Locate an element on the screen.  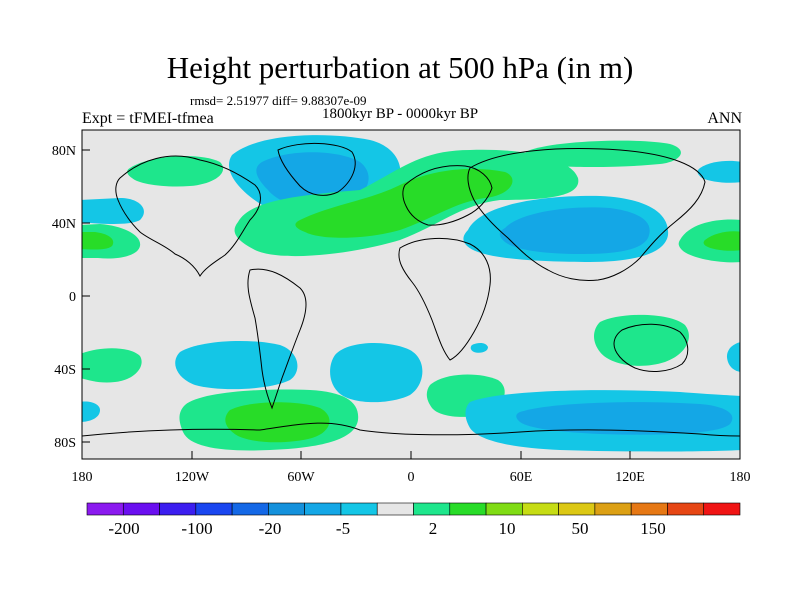
contour-negative-antarctic-east-core is located at coordinates (624, 418).